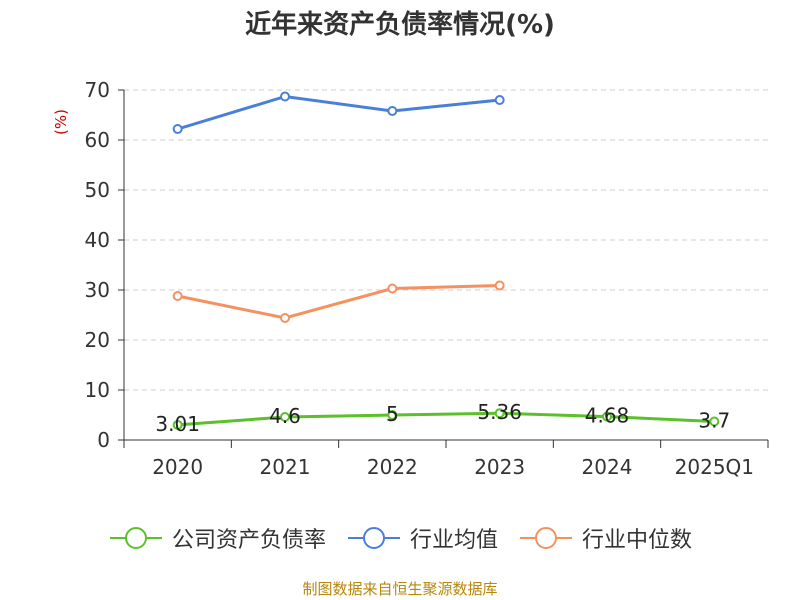 Image resolution: width=800 pixels, height=600 pixels. What do you see at coordinates (714, 467) in the screenshot?
I see `x-tick-label: 2025Q1` at bounding box center [714, 467].